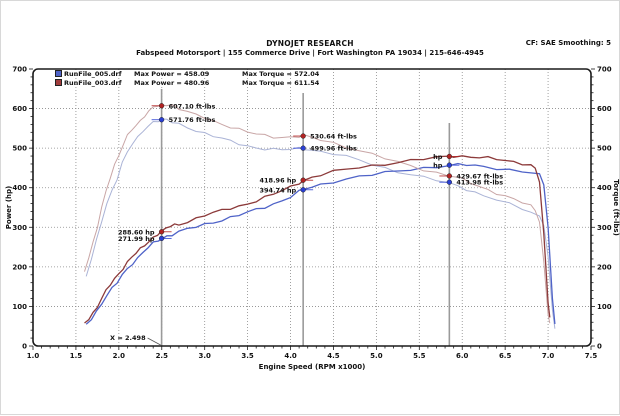 This screenshot has width=620, height=416. What do you see at coordinates (19, 307) in the screenshot?
I see `y-tick-label-left: 100` at bounding box center [19, 307].